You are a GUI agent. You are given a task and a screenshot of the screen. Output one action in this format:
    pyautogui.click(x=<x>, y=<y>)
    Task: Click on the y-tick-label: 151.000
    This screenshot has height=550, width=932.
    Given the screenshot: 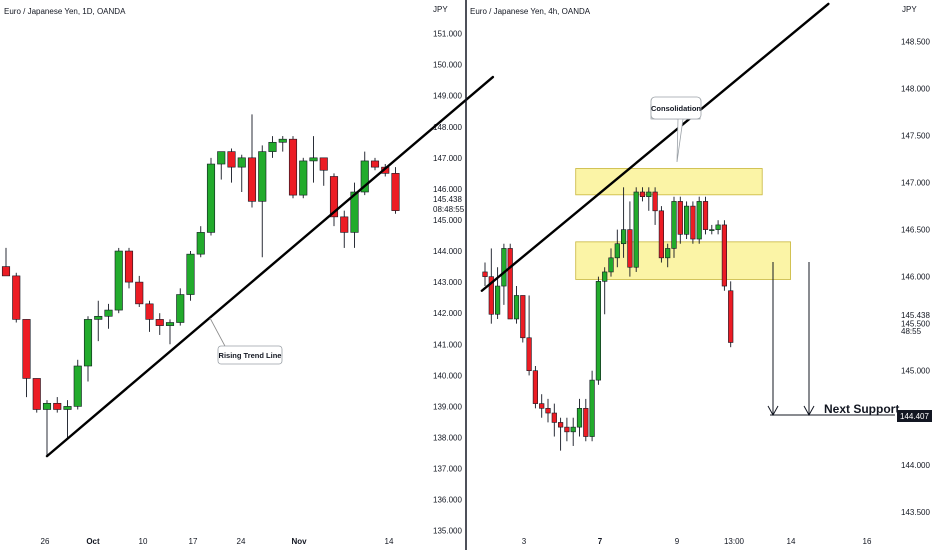 What is the action you would take?
    pyautogui.click(x=447, y=34)
    